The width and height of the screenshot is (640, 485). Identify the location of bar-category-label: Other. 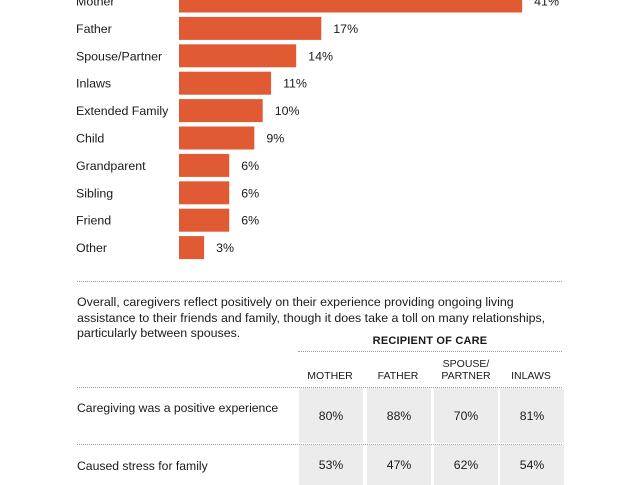
(91, 248).